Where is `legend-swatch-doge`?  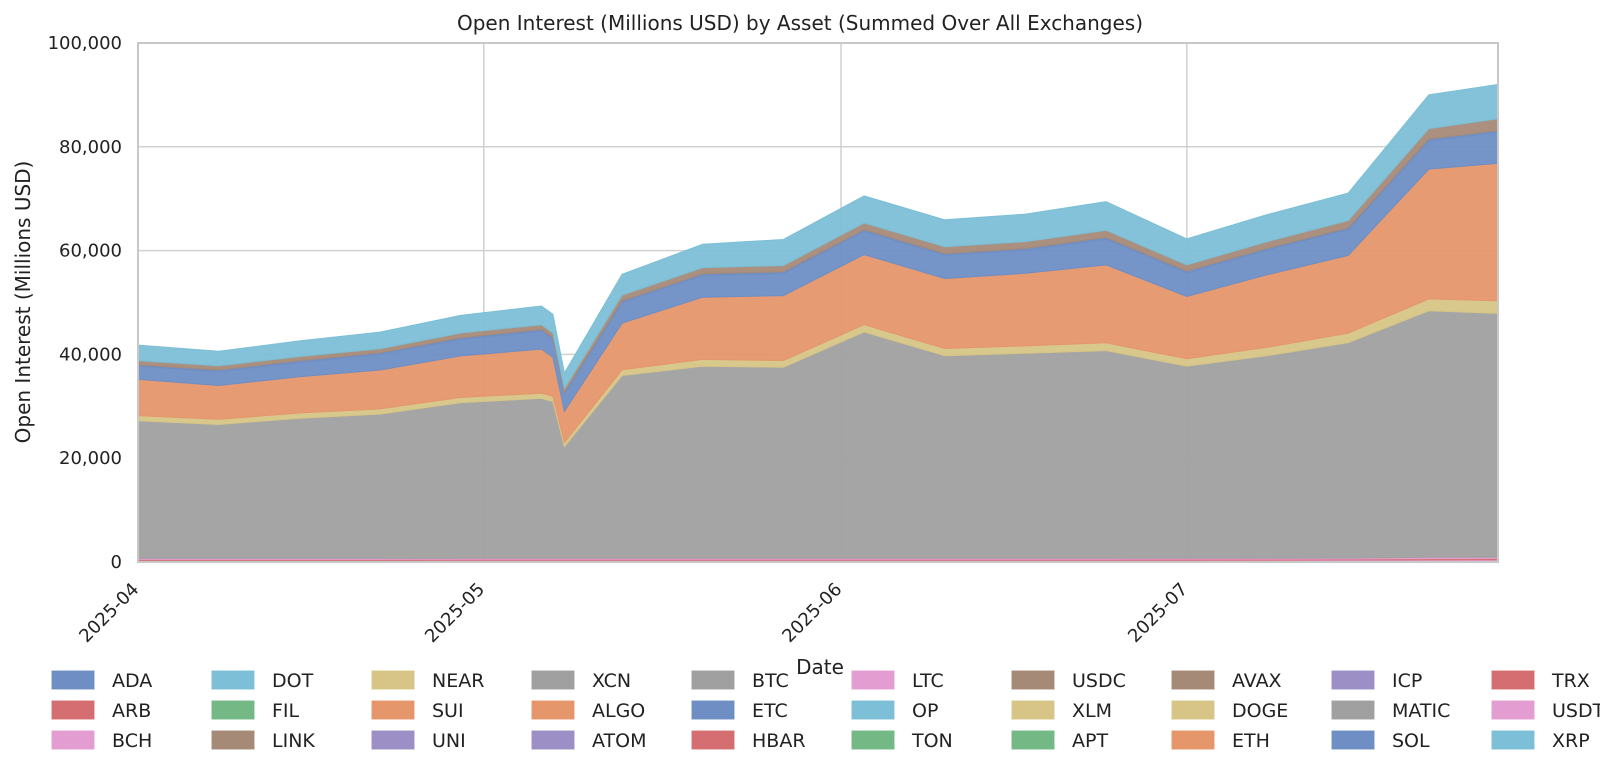
legend-swatch-doge is located at coordinates (1193, 710).